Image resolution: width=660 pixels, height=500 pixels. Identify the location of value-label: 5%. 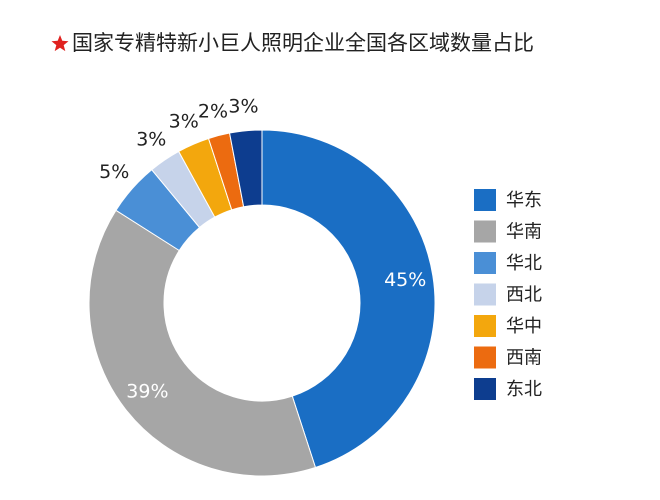
(114, 172).